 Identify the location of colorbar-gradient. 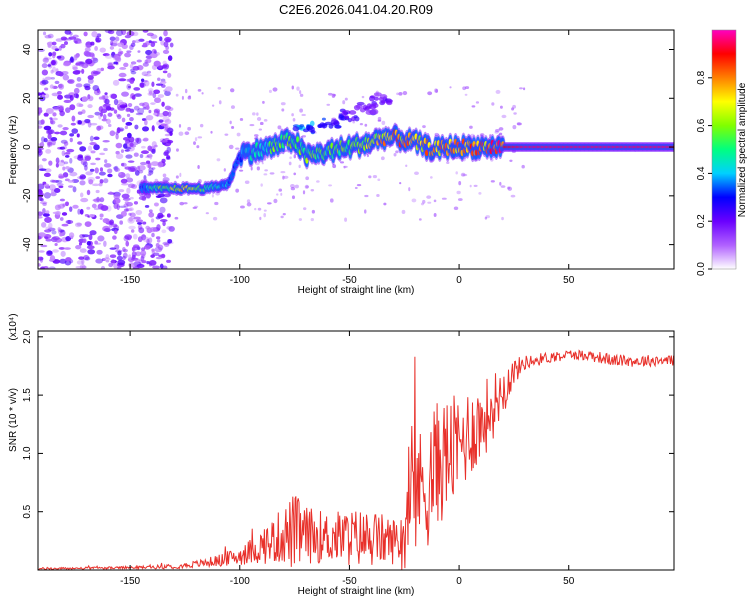
(724, 149).